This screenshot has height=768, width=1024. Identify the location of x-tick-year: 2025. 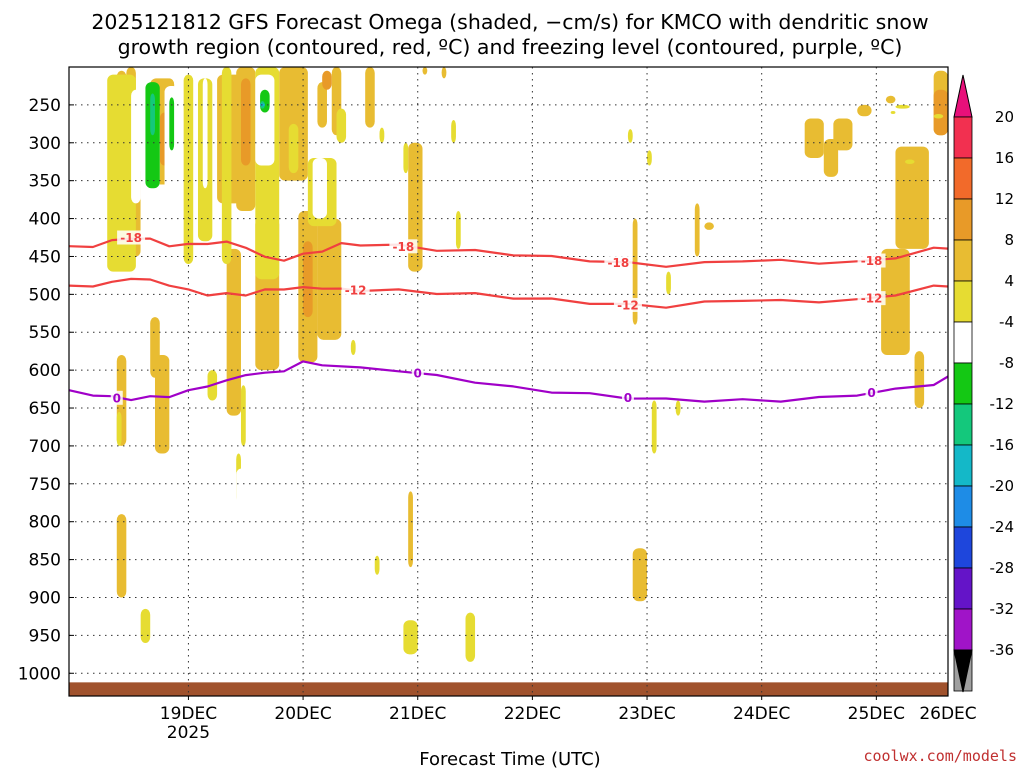
(188, 733).